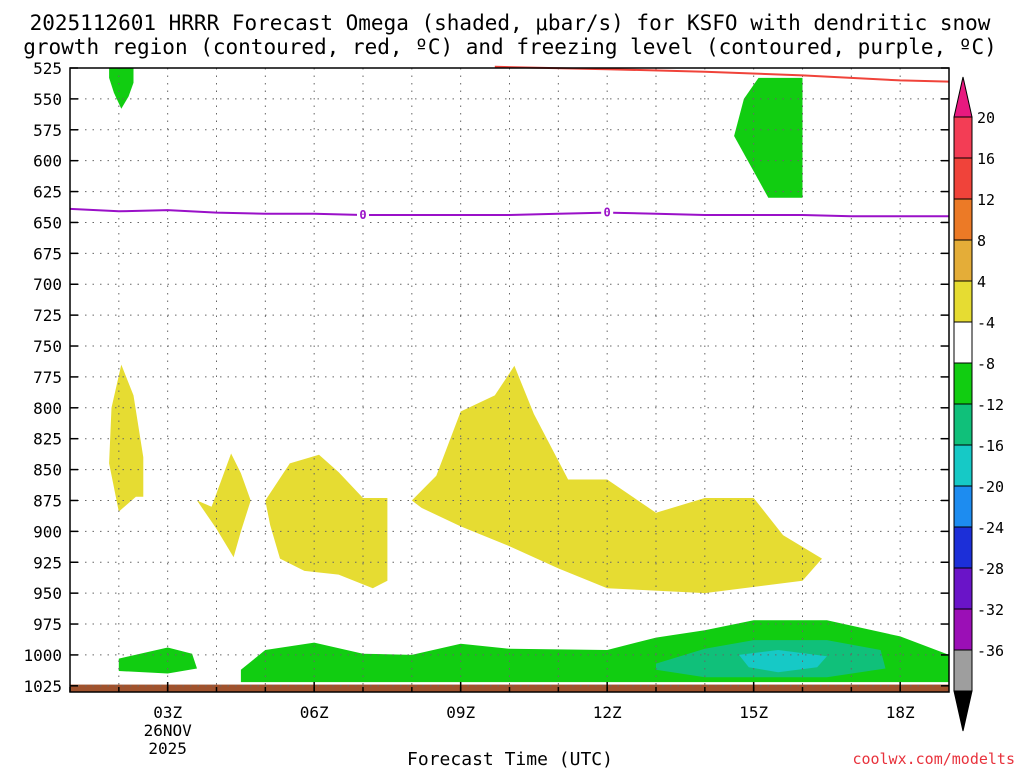 This screenshot has width=1024, height=768. I want to click on x-tick-label: 18Z, so click(900, 712).